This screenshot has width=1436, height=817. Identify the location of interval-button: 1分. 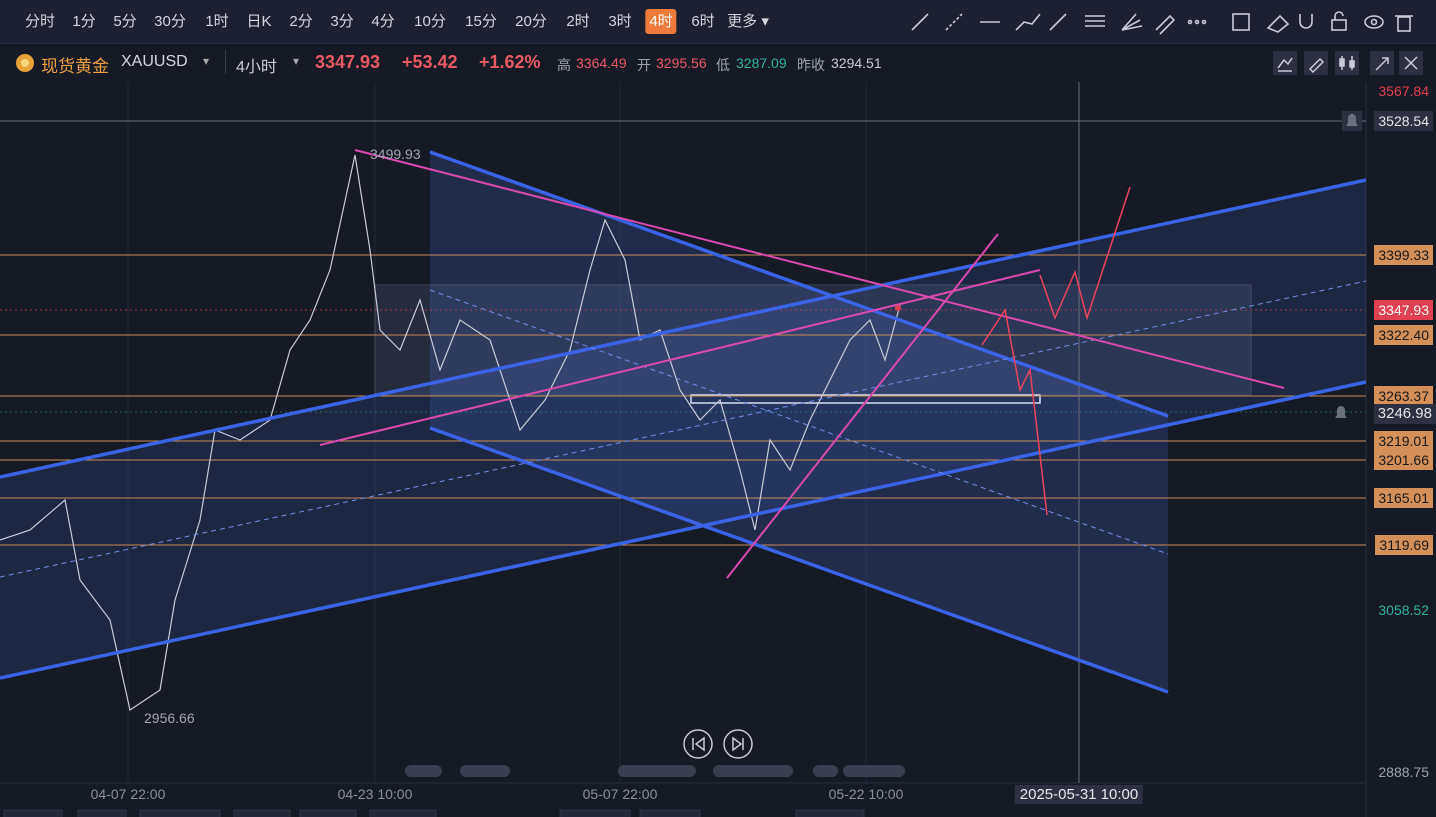
(84, 21).